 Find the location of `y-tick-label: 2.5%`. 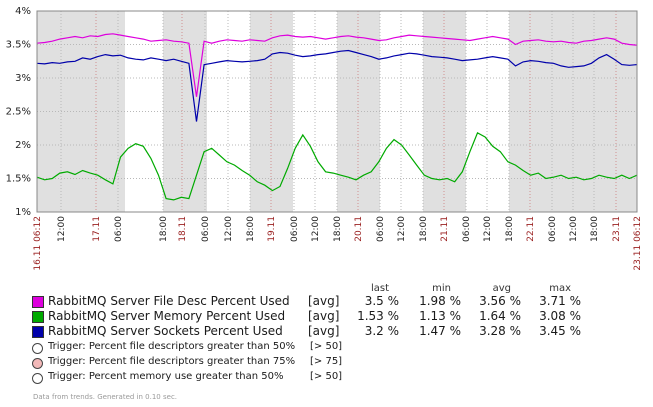

y-tick-label: 2.5% is located at coordinates (18, 112).